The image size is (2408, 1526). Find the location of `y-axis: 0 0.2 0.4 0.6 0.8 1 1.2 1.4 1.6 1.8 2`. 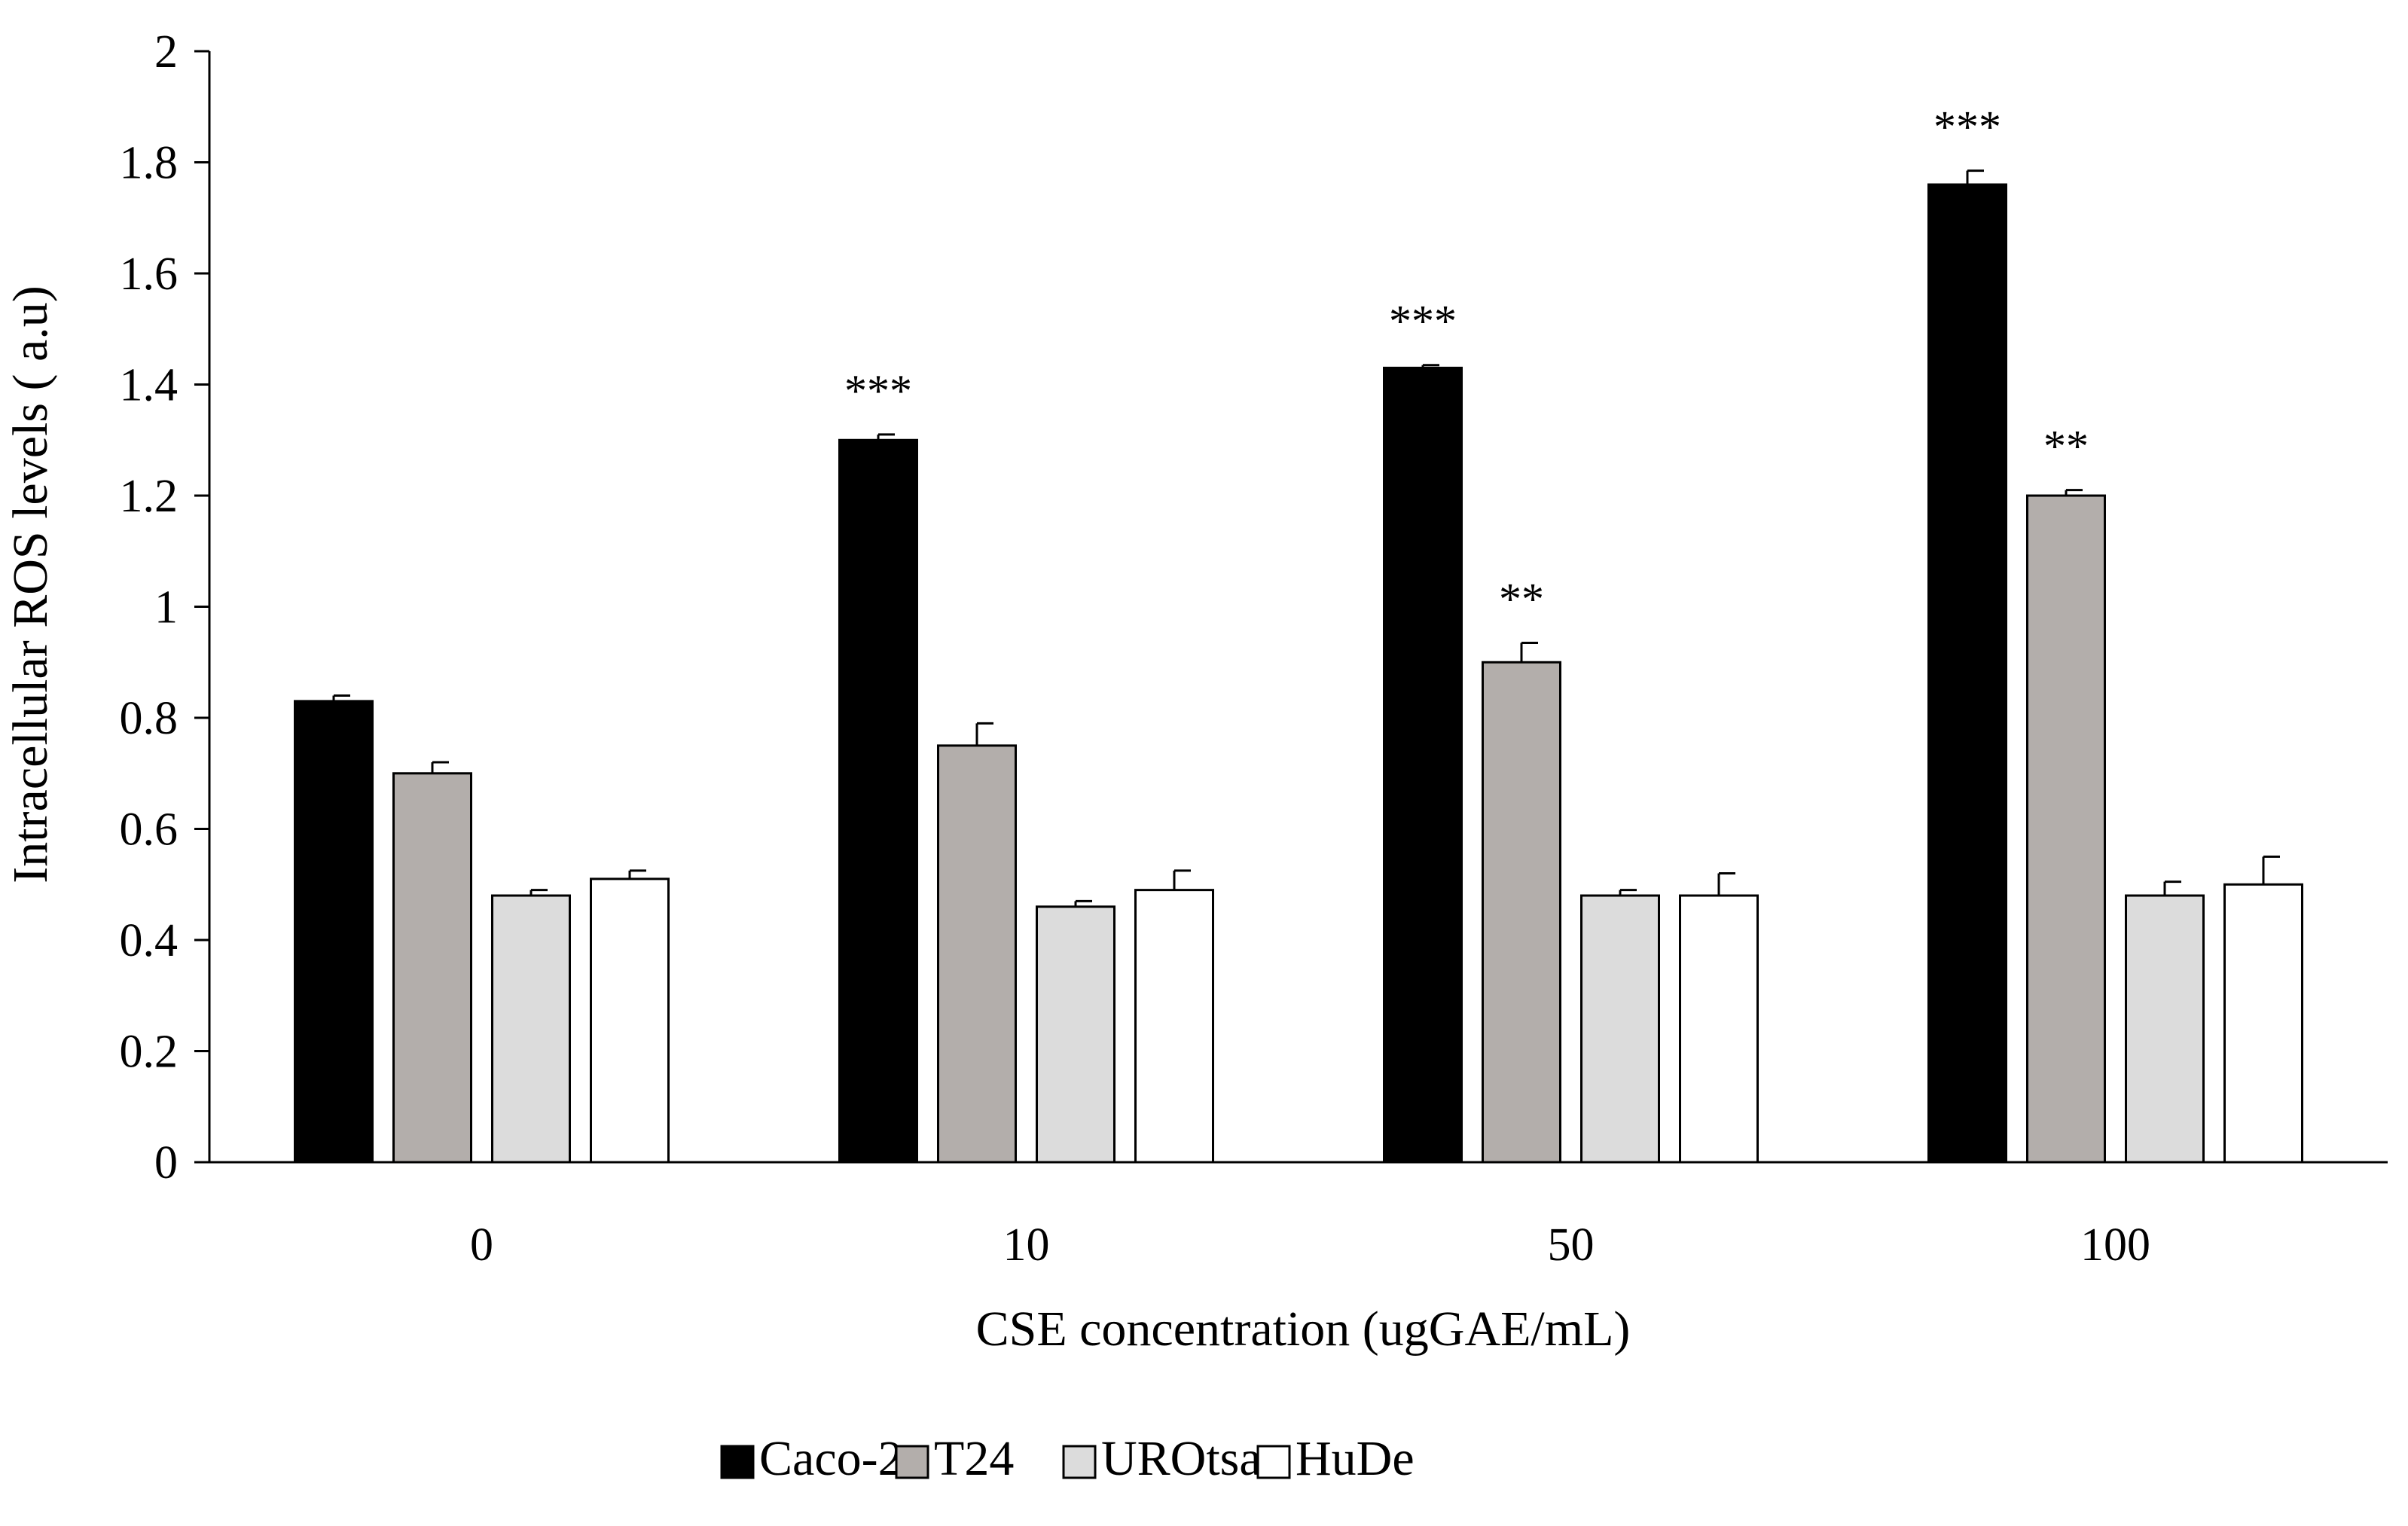

y-axis: 0 0.2 0.4 0.6 0.8 1 1.2 1.4 1.6 1.8 2 is located at coordinates (165, 607).